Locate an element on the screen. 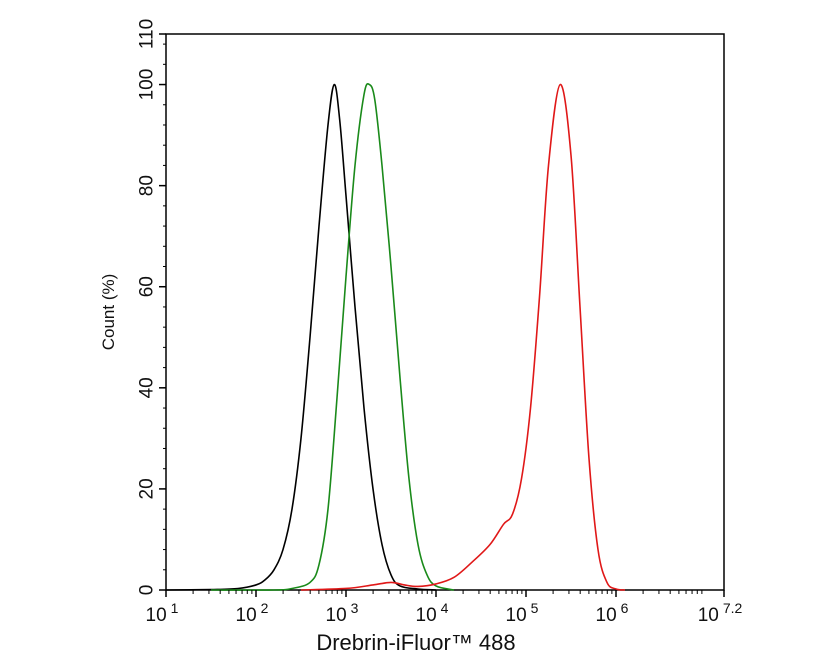  y-tick-label: 40 is located at coordinates (147, 387).